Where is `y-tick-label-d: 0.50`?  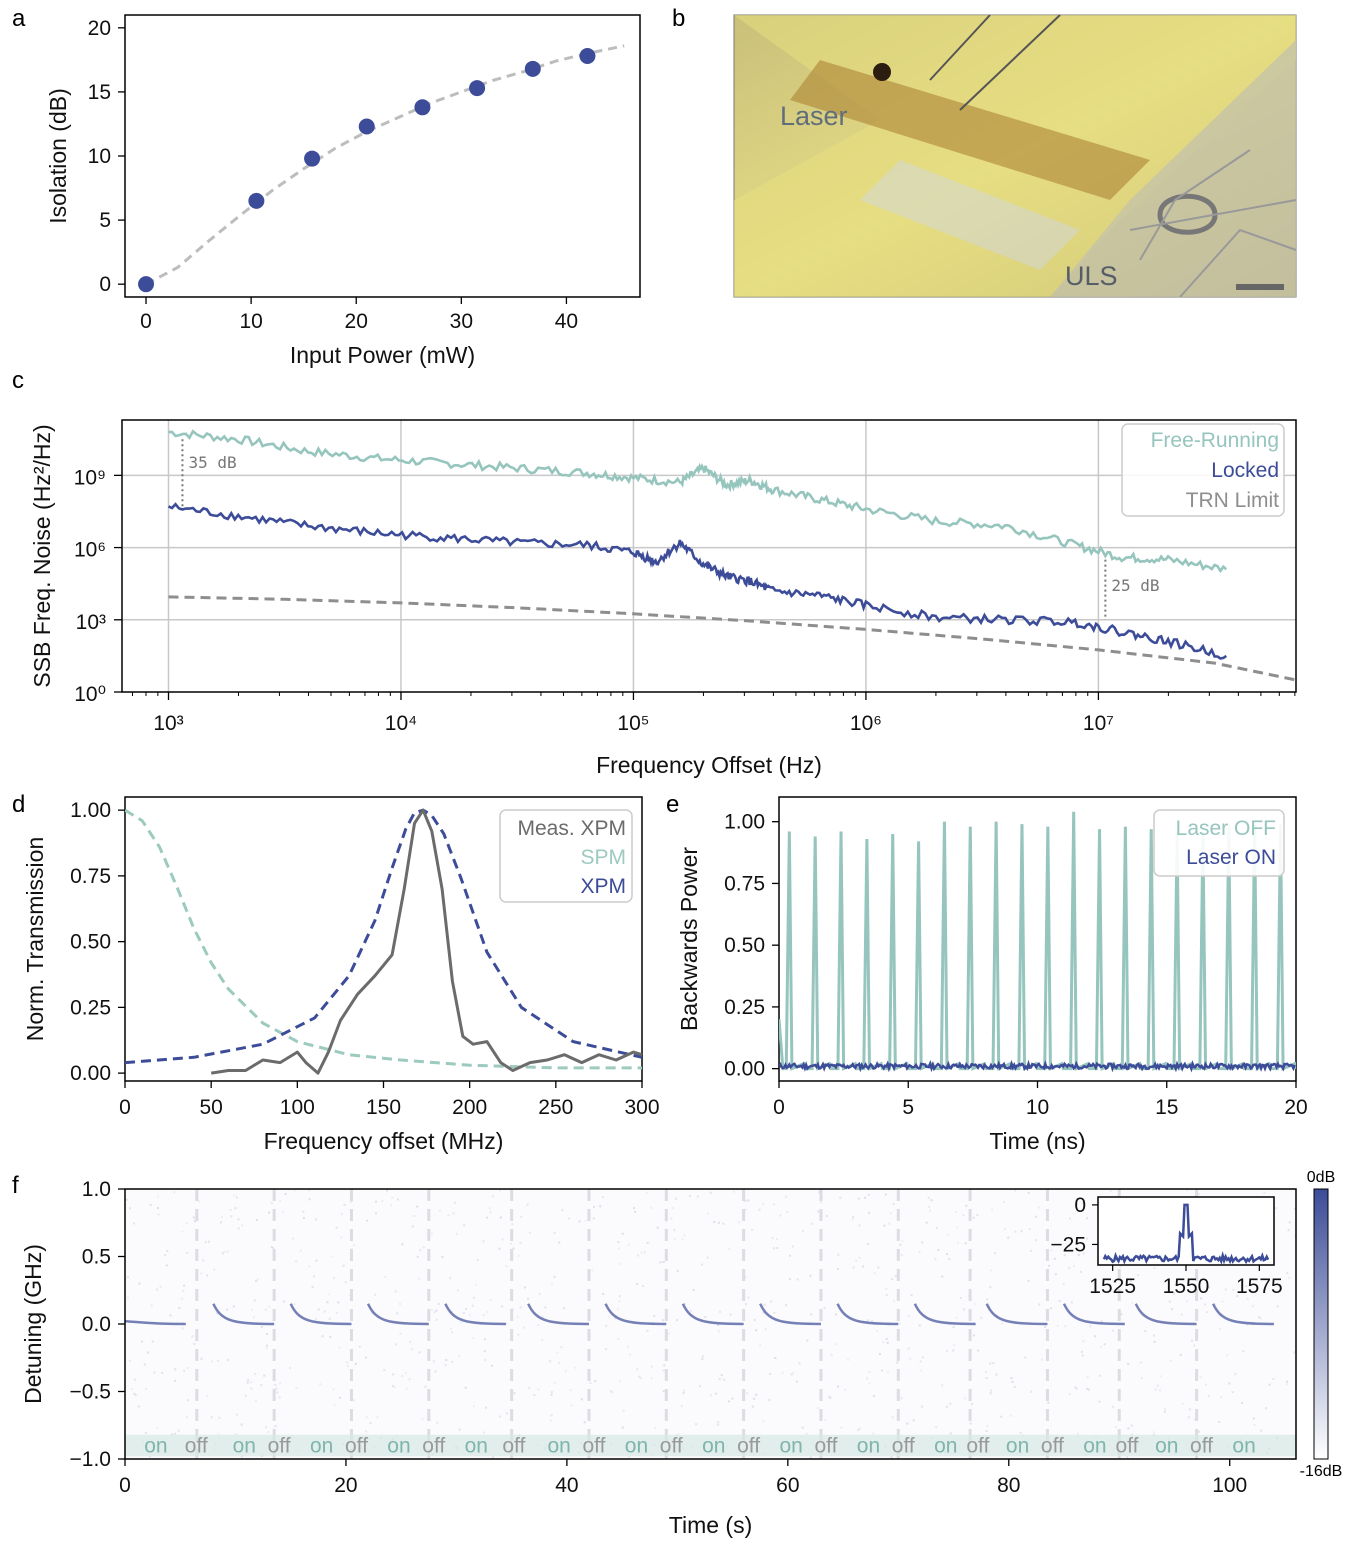
y-tick-label-d: 0.50 is located at coordinates (90, 942).